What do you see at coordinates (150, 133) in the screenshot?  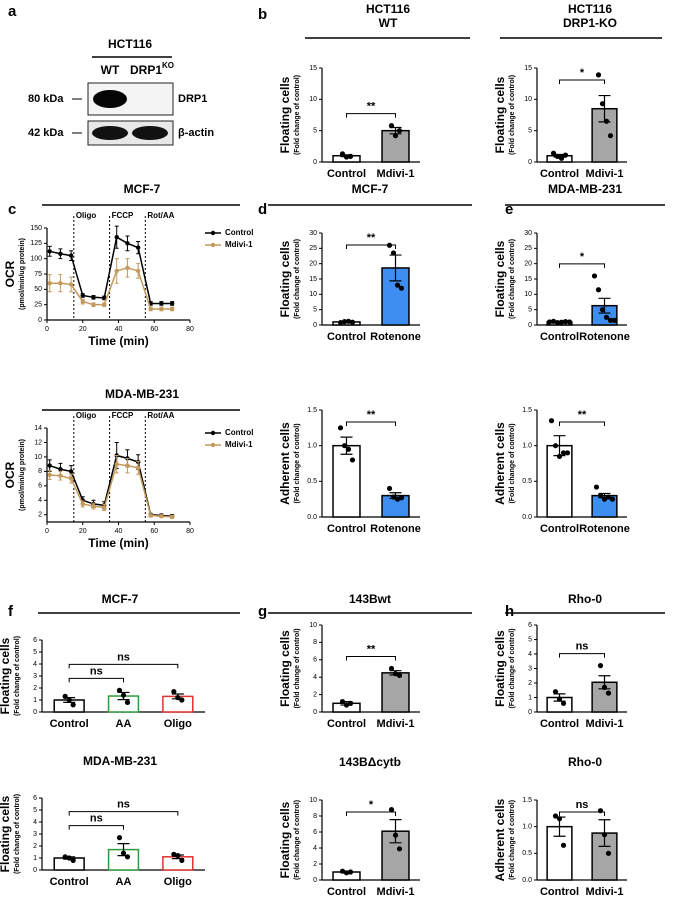 I see `band` at bounding box center [150, 133].